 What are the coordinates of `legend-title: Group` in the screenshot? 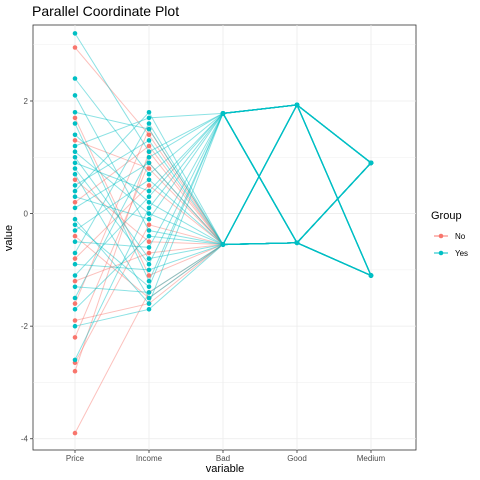 It's located at (446, 216).